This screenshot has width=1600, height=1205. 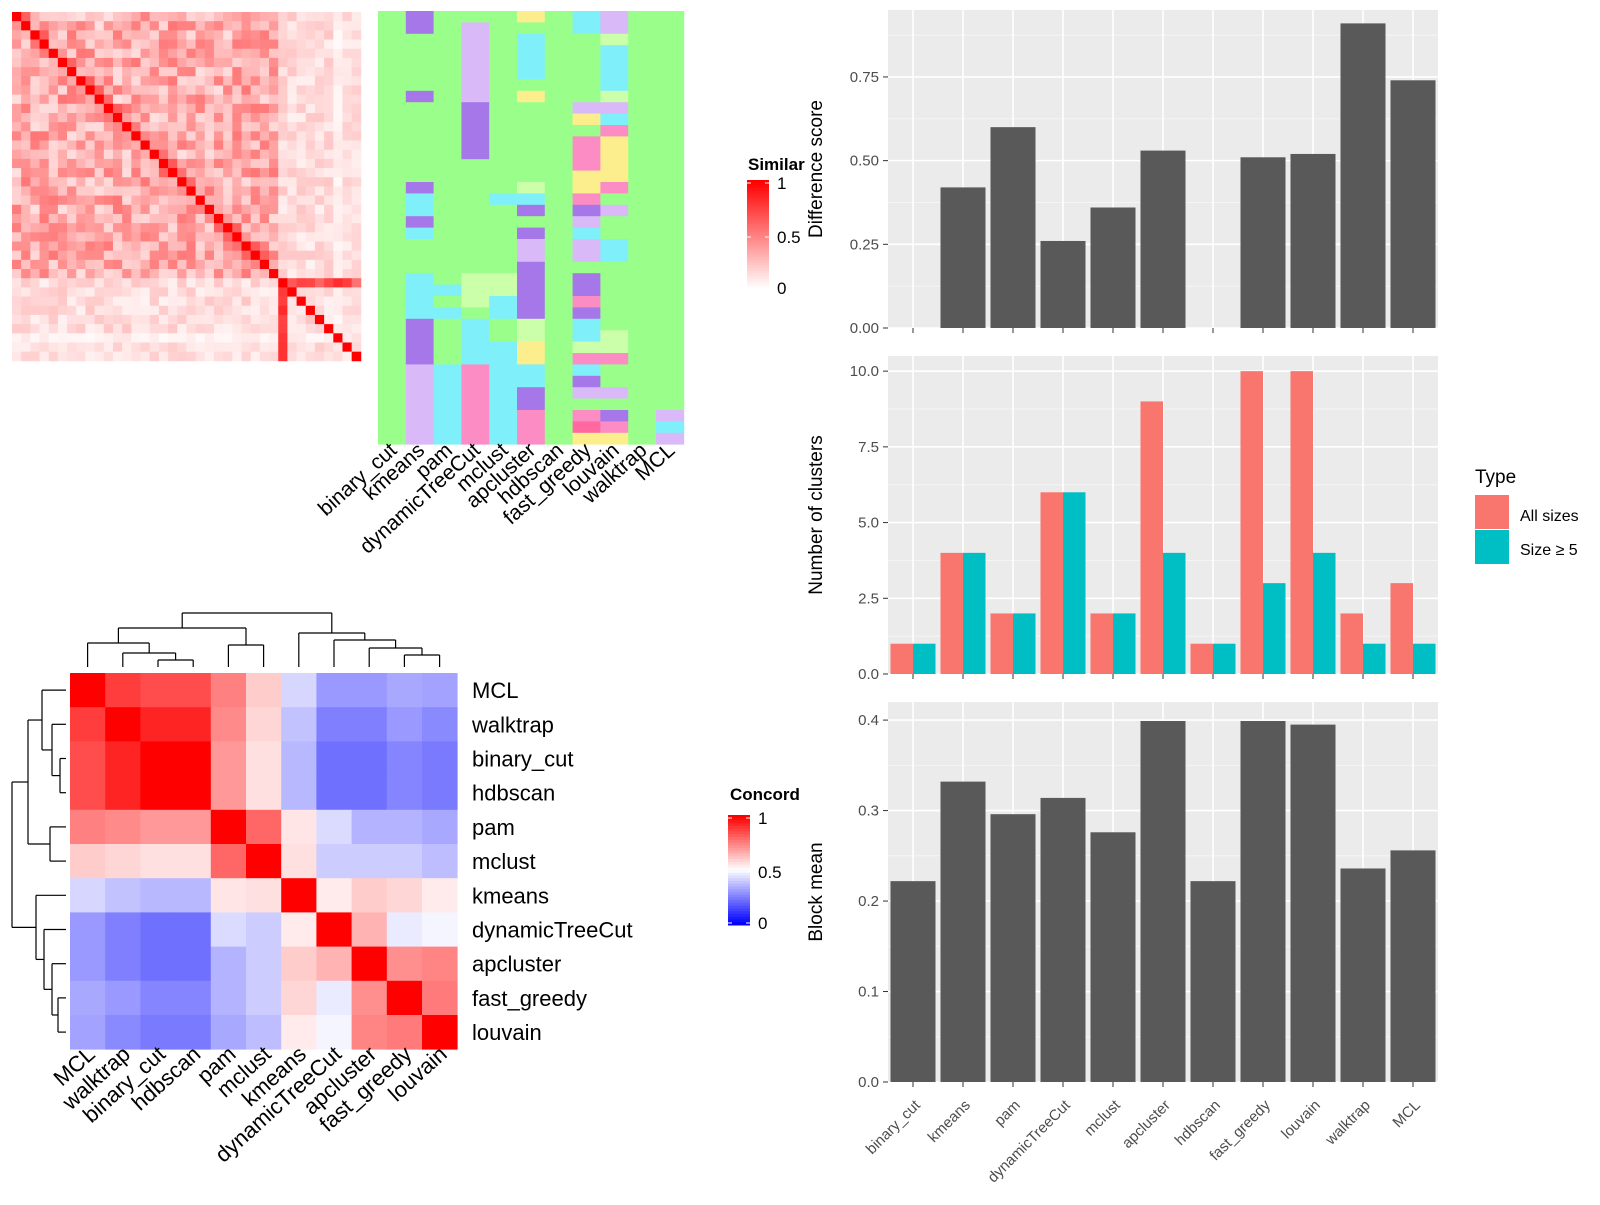 I want to click on bar-all-sizes, so click(x=901, y=658).